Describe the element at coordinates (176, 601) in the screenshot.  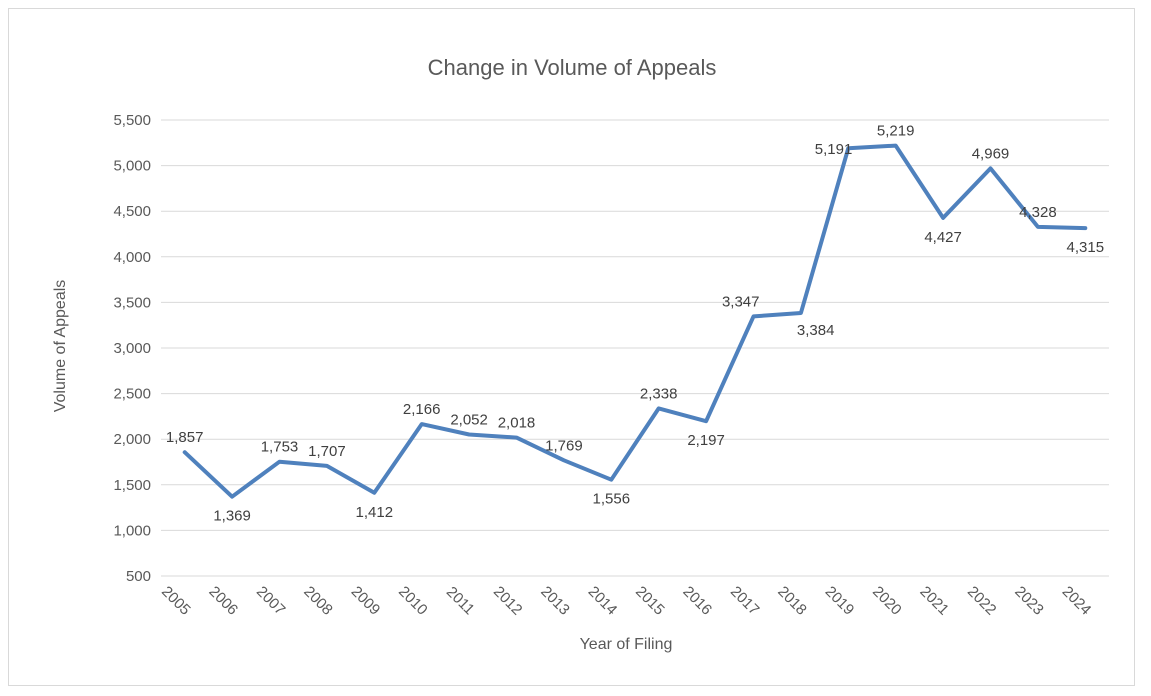
I see `x-tick-label: 2005` at that location.